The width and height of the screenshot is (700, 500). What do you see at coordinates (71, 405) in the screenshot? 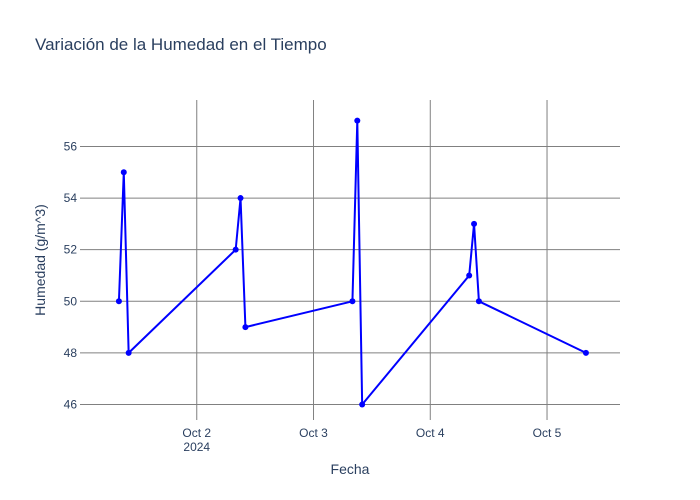
I see `y-tick-label: 46` at bounding box center [71, 405].